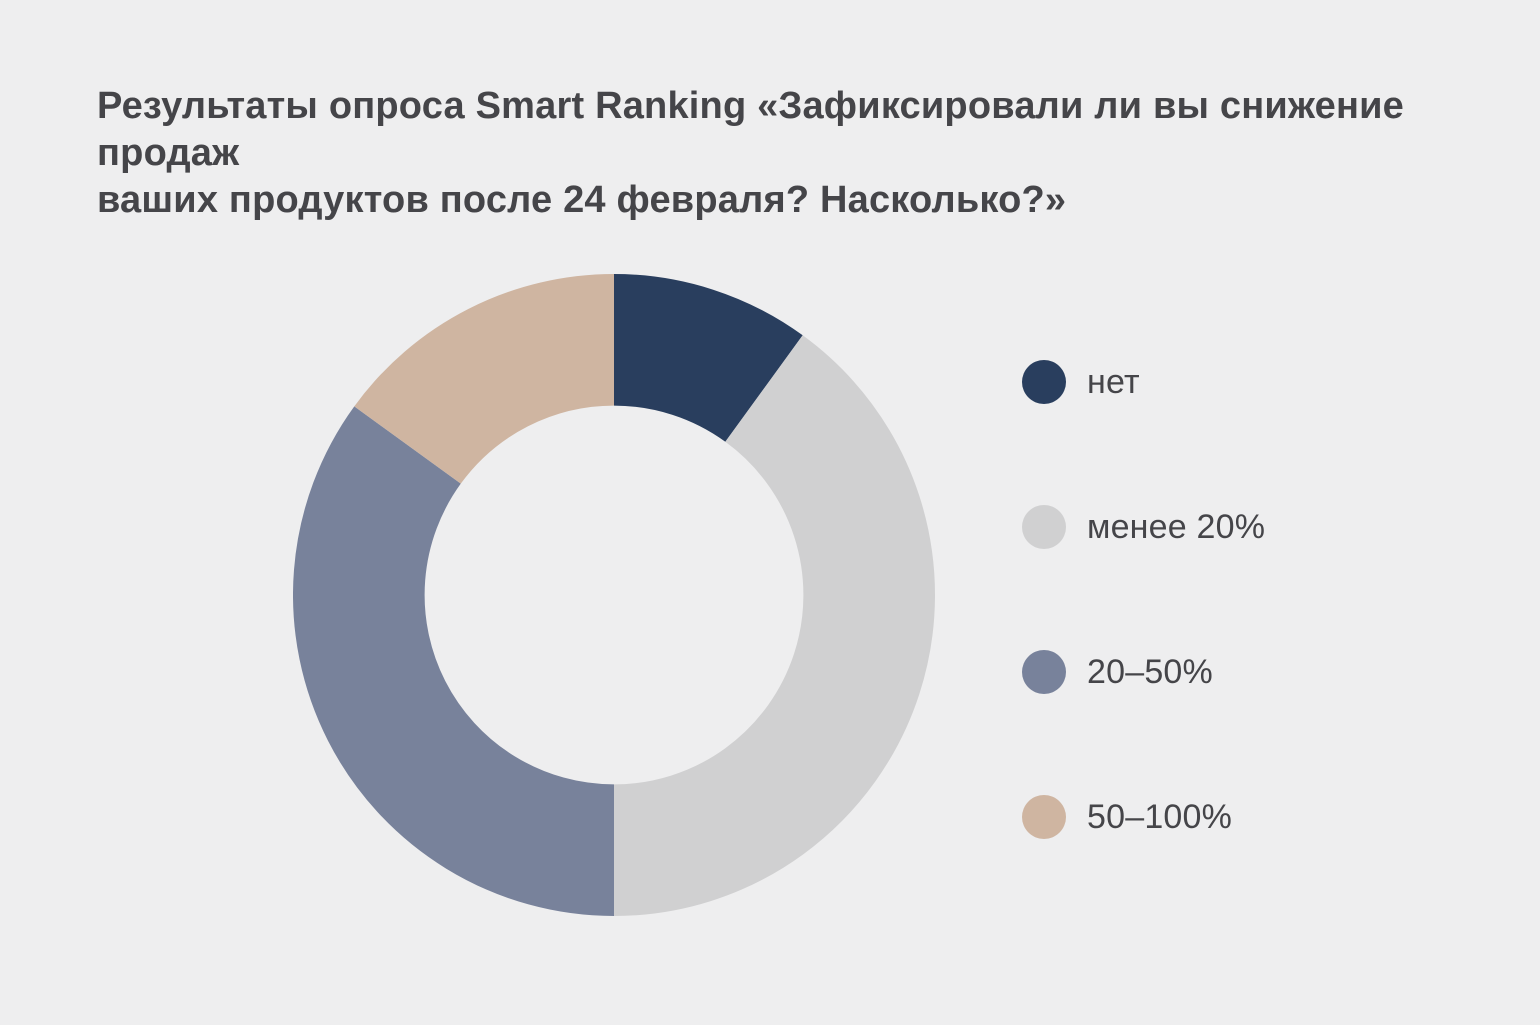  I want to click on legend-label: менее 20%, so click(1176, 526).